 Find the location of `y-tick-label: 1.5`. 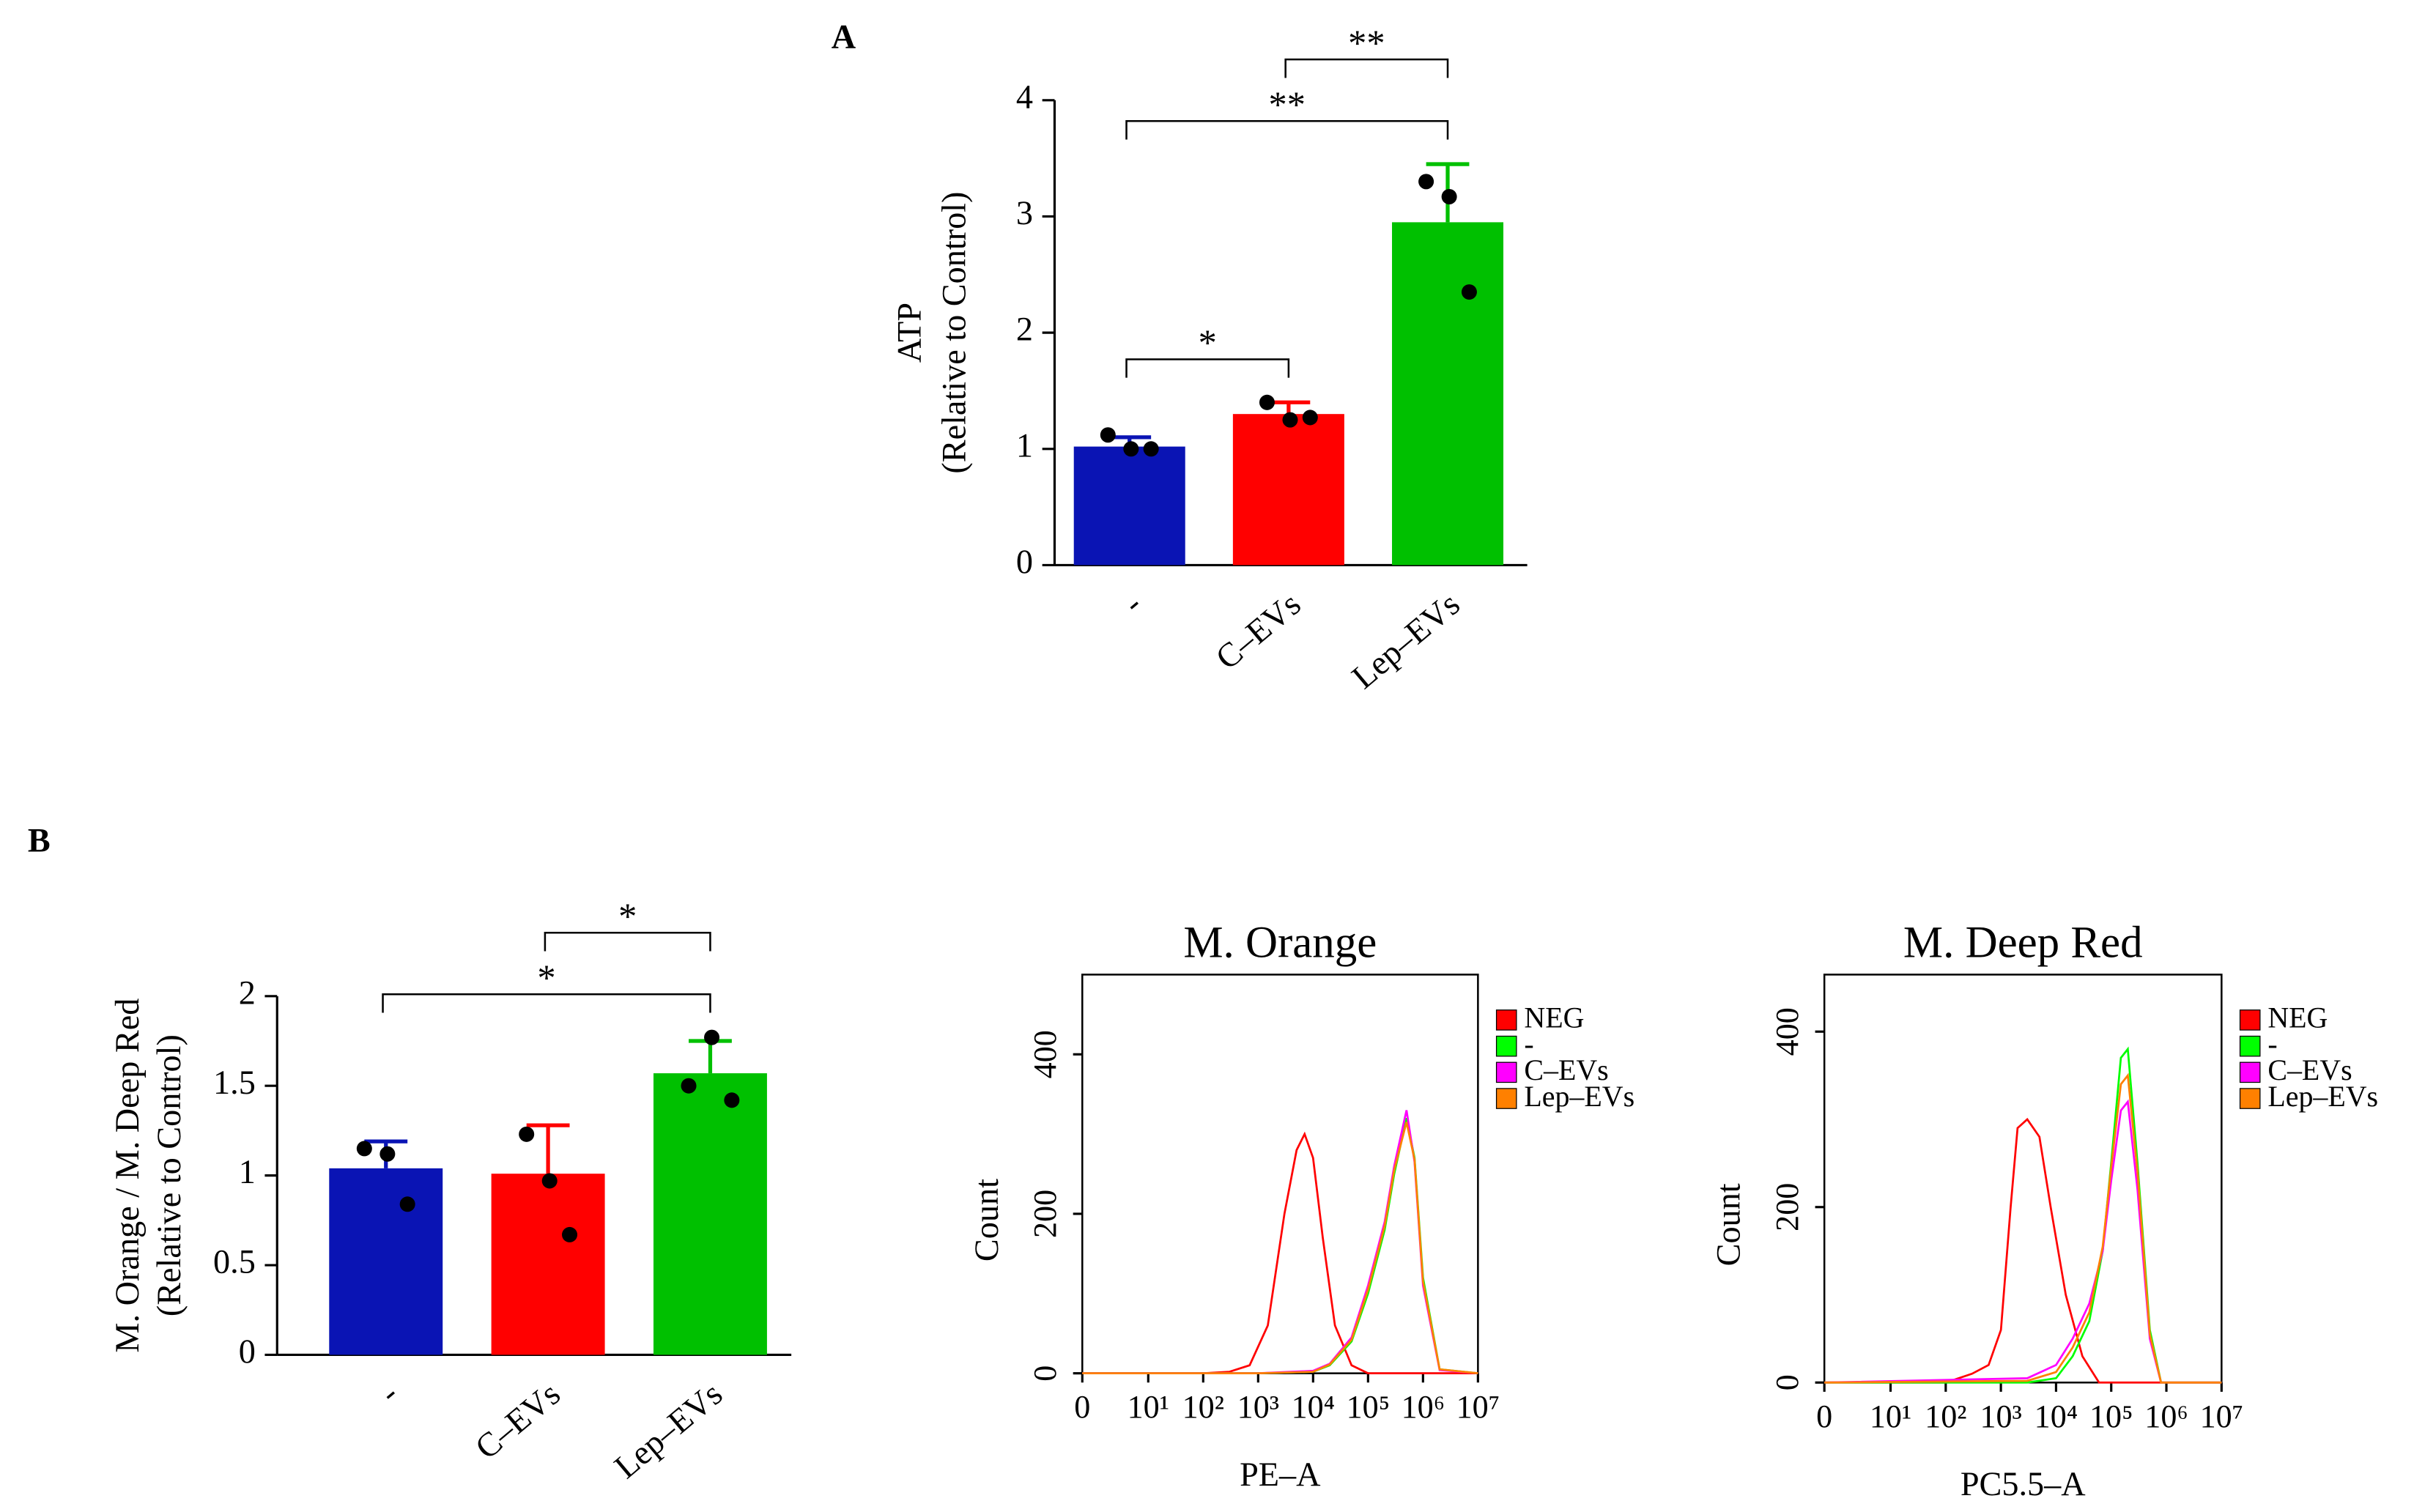

y-tick-label: 1.5 is located at coordinates (235, 1082).